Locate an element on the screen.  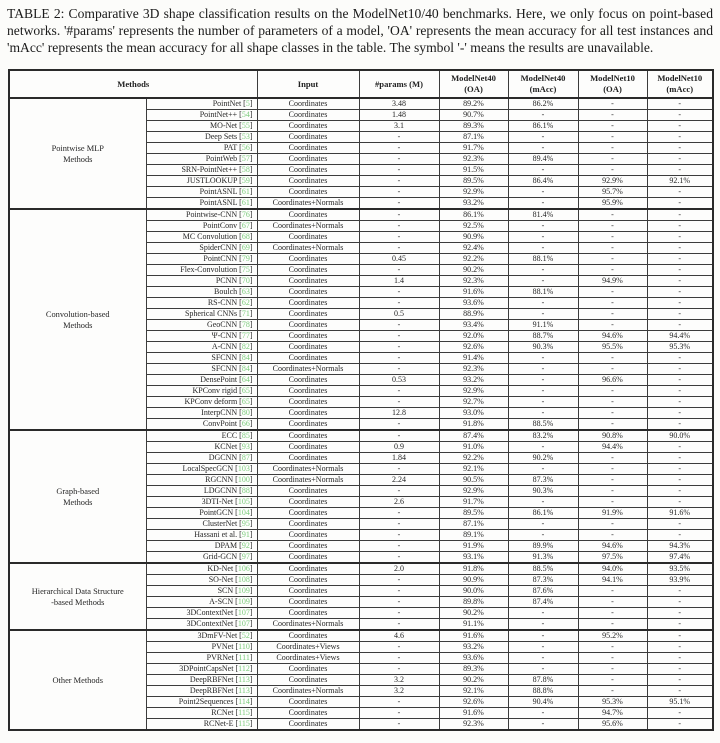
citation-ref: 92 is located at coordinates (245, 546).